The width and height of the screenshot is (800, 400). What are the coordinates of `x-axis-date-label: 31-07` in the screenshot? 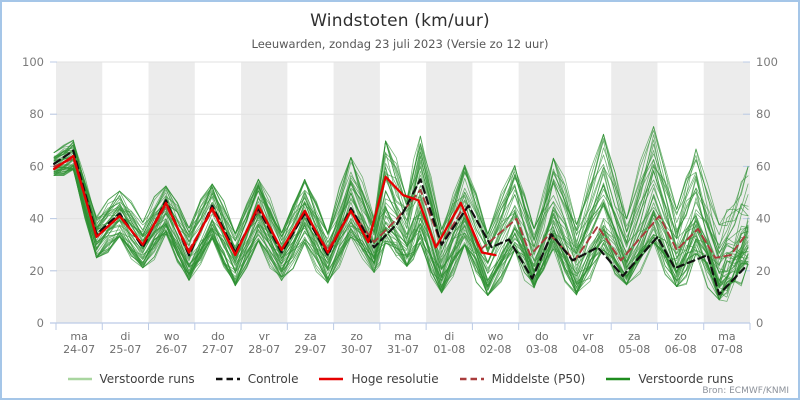 It's located at (403, 349).